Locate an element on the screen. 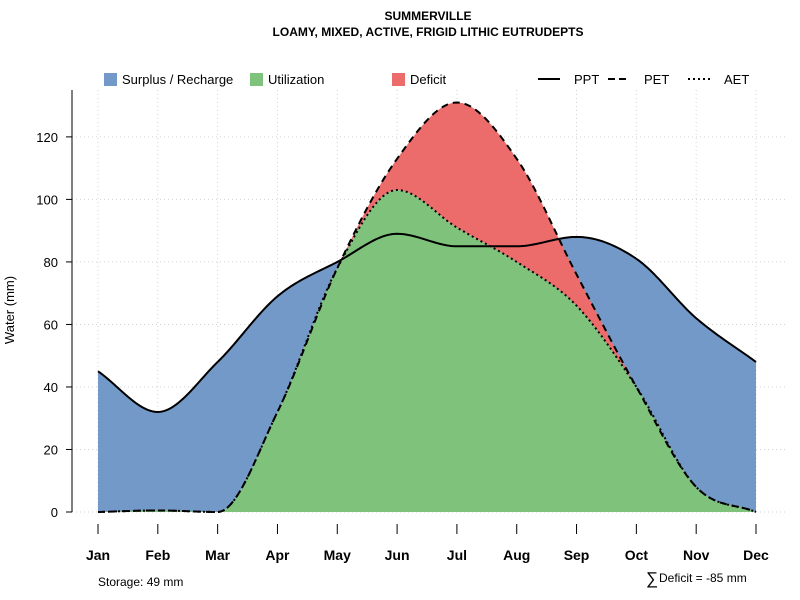  legend-swatch-surplus-recharge is located at coordinates (110, 79).